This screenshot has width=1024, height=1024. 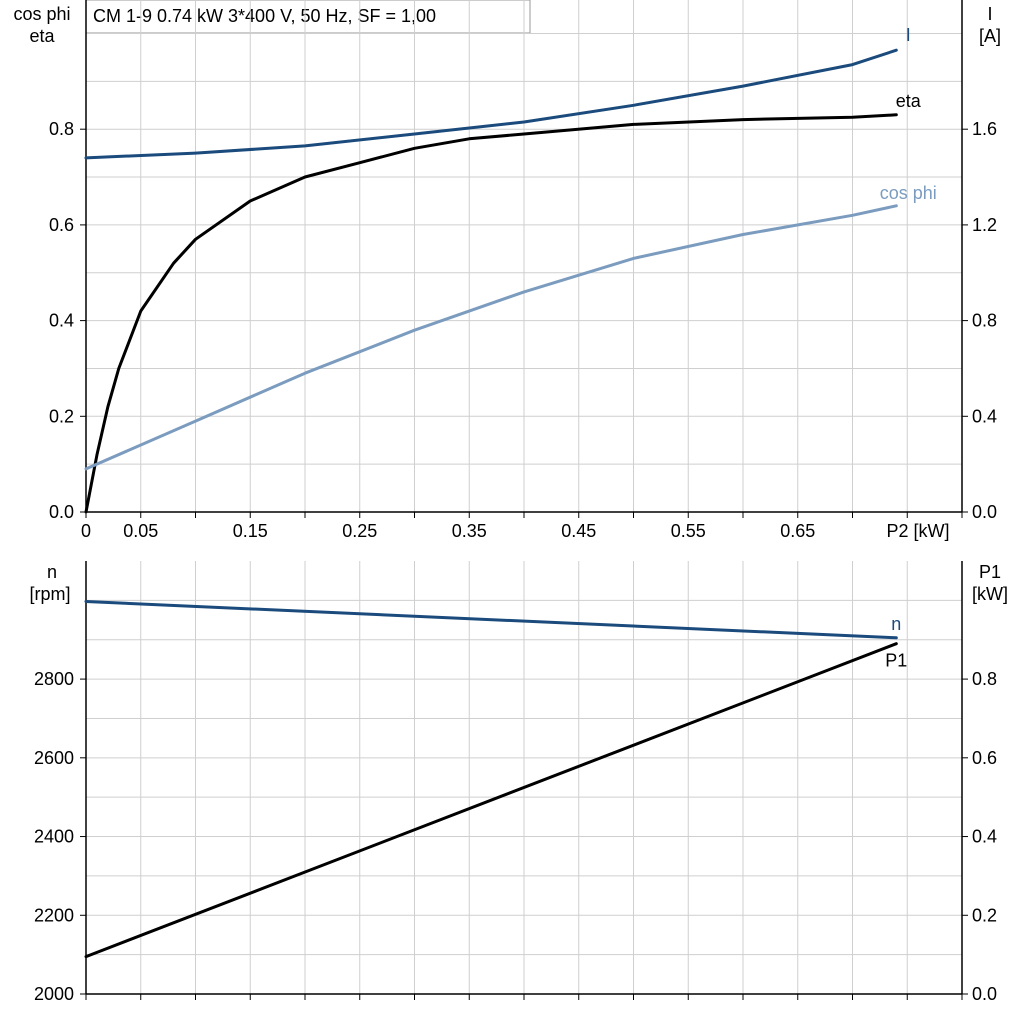 What do you see at coordinates (990, 594) in the screenshot?
I see `y-right-axis-label: [kW]` at bounding box center [990, 594].